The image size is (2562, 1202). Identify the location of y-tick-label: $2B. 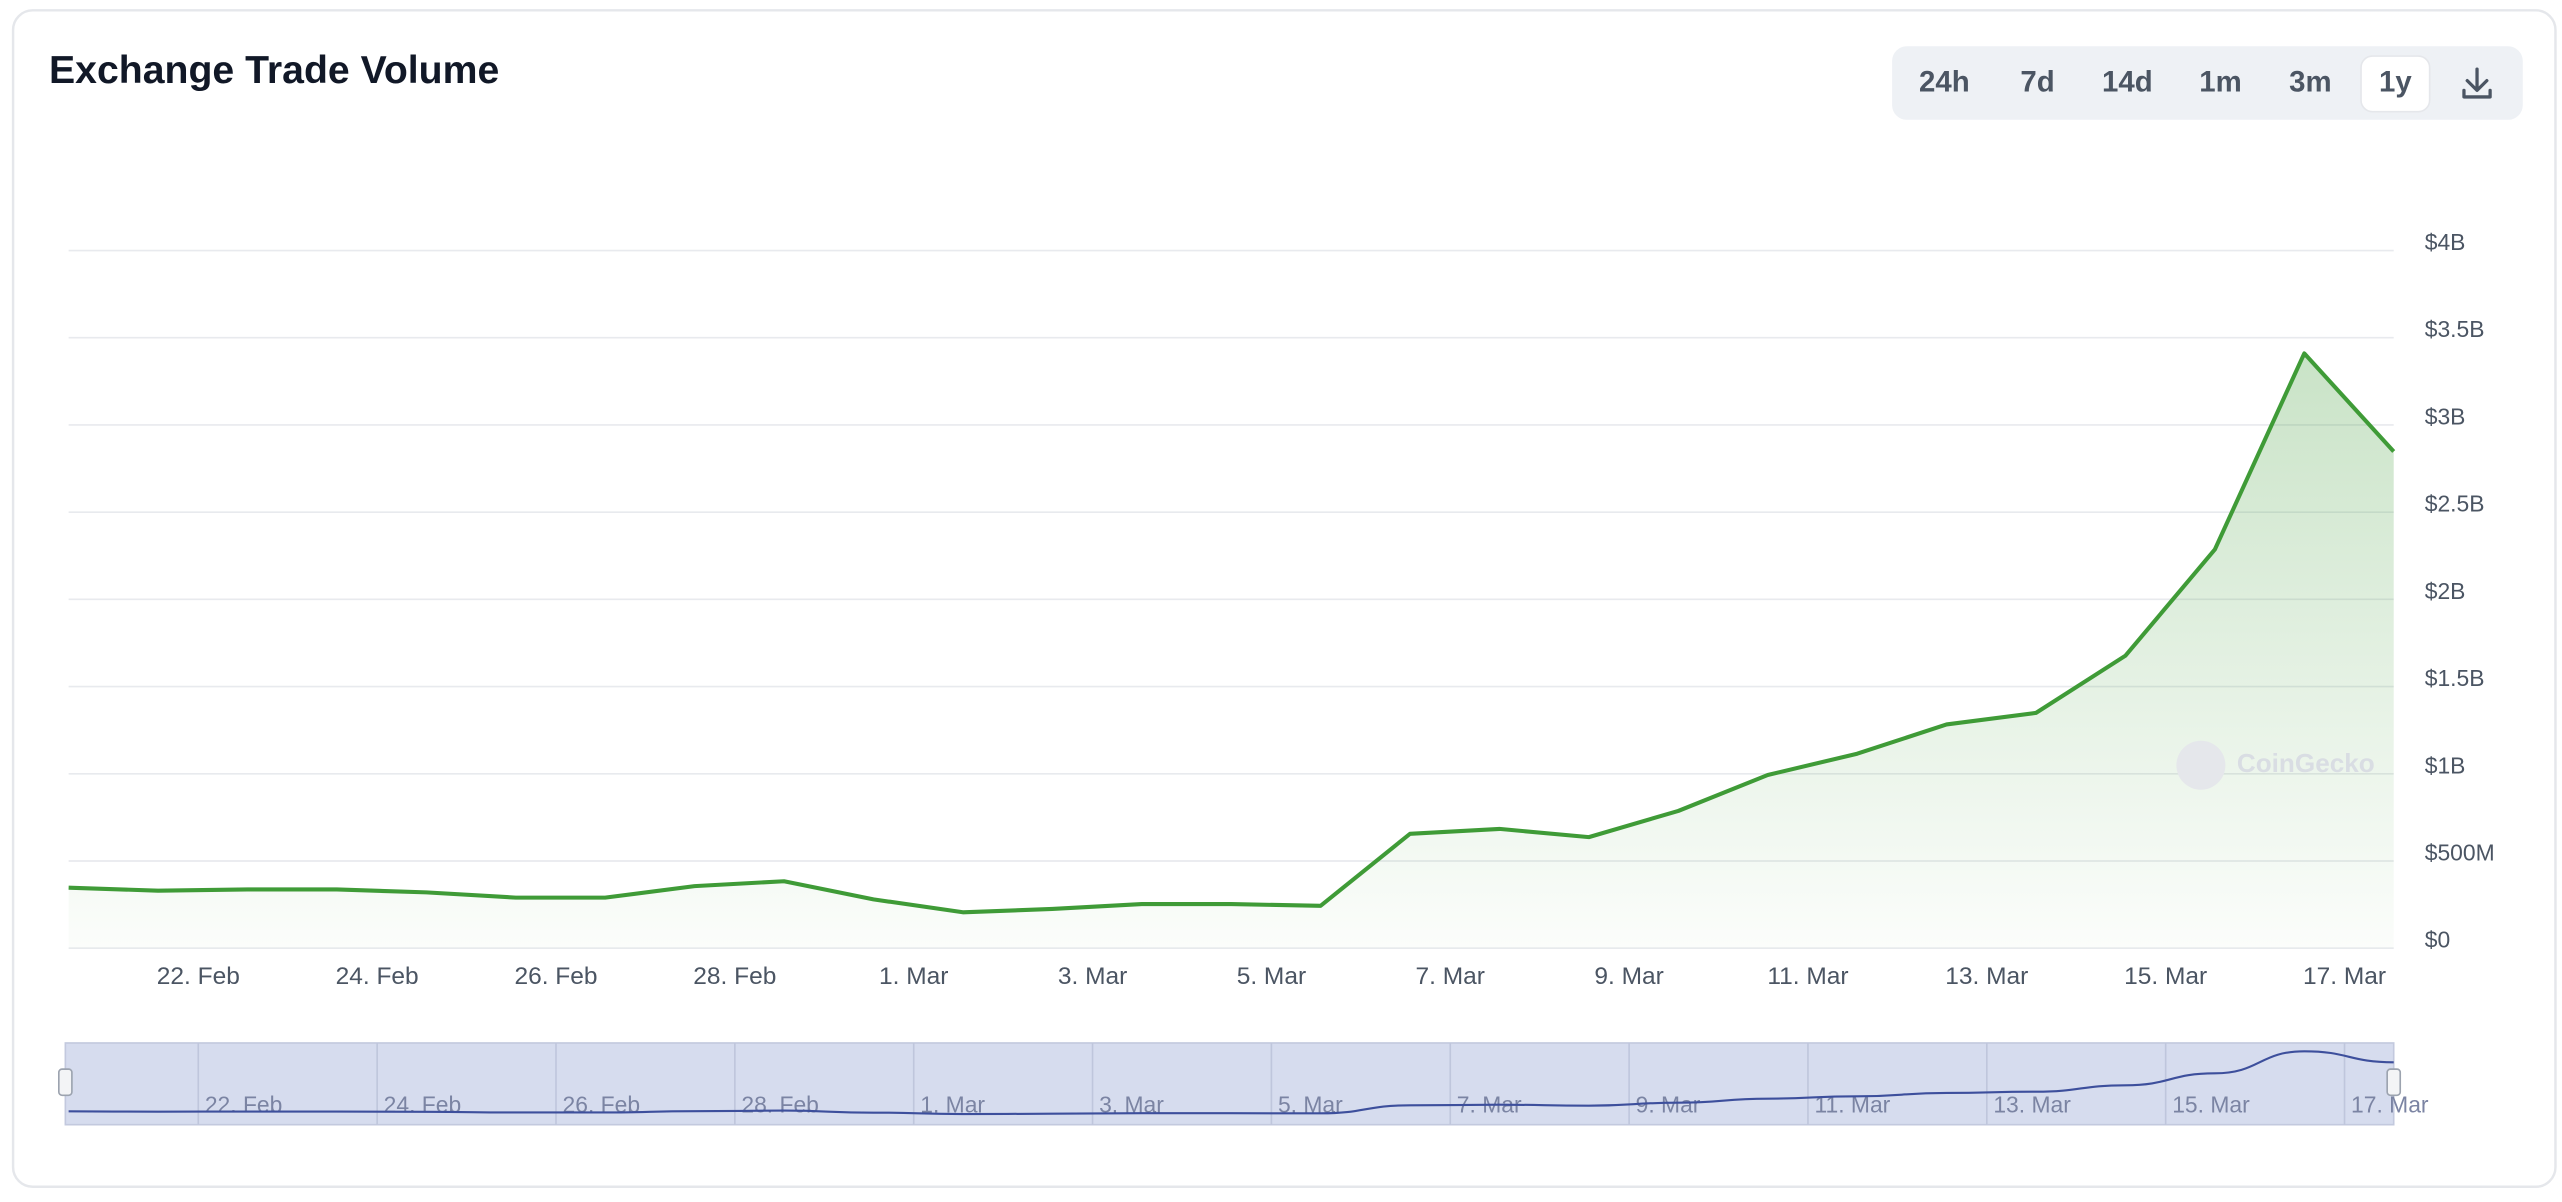
(2445, 591).